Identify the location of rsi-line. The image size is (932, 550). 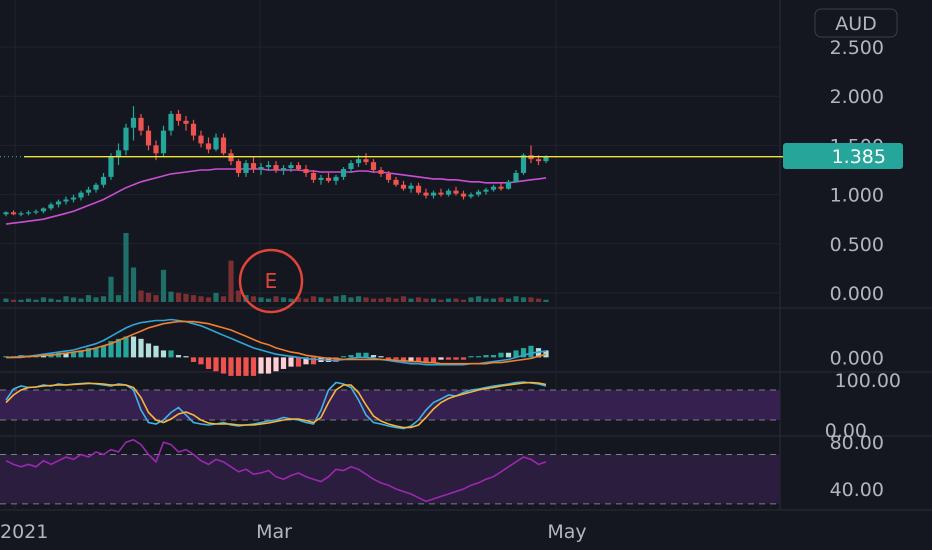
(276, 470).